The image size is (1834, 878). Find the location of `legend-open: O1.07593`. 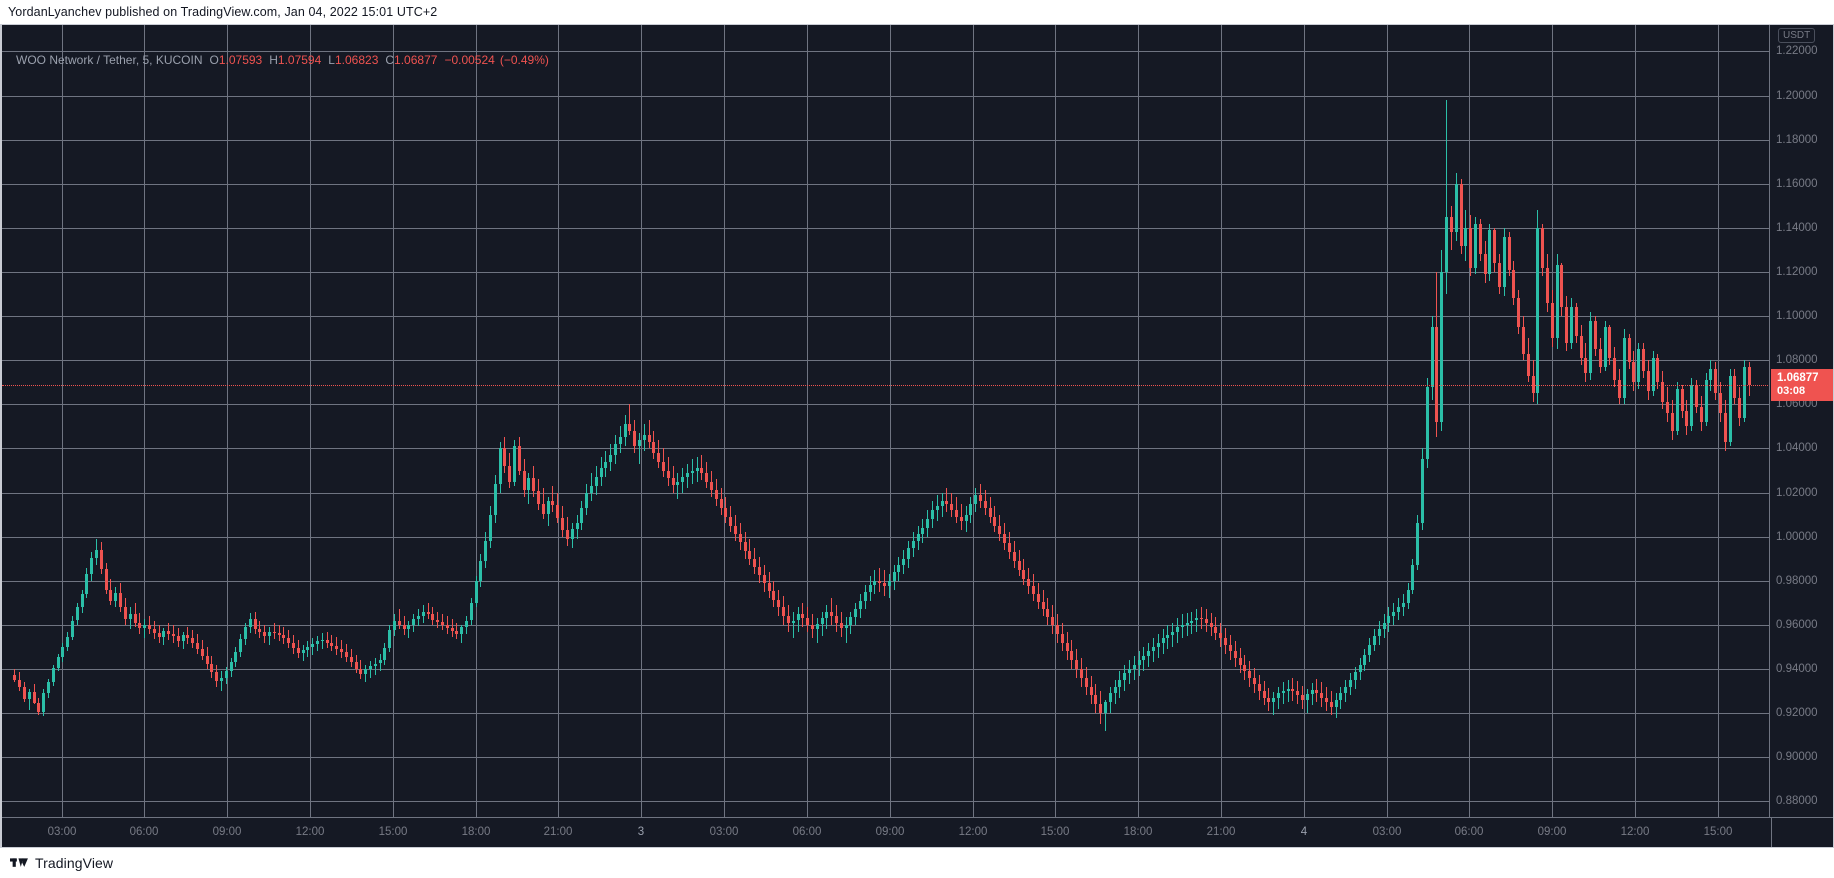

legend-open: O1.07593 is located at coordinates (236, 60).